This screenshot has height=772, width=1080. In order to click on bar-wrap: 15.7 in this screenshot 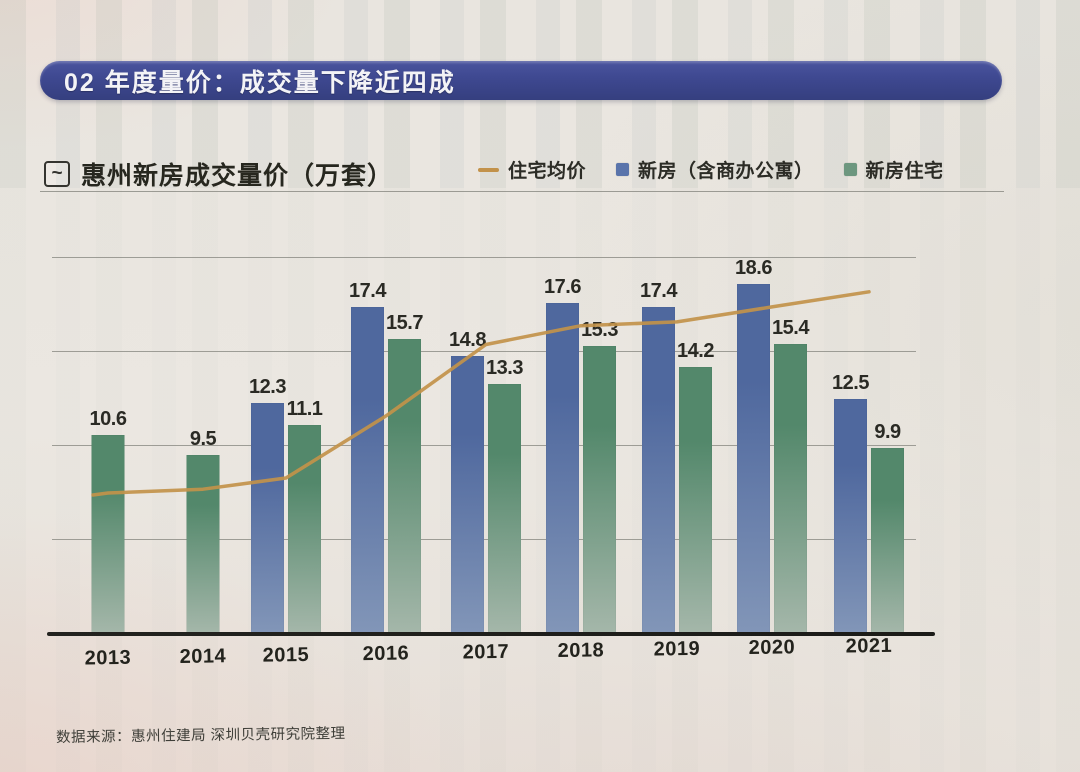, I will do `click(404, 472)`.